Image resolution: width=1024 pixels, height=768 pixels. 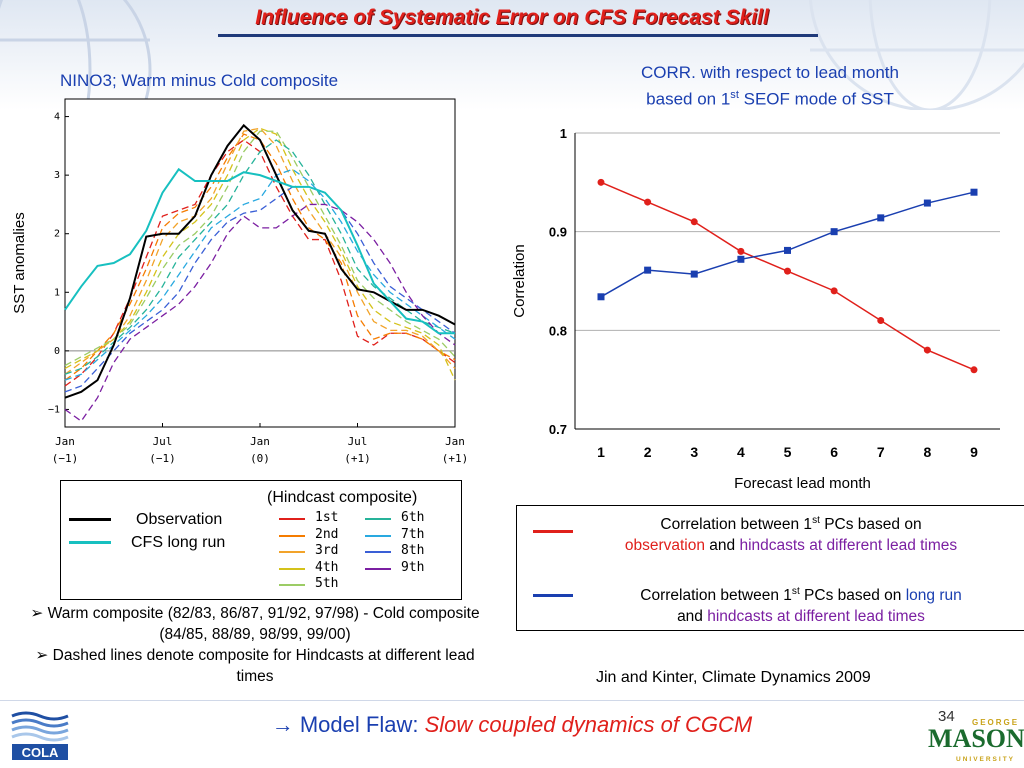 I want to click on series-line-4th, so click(x=260, y=254).